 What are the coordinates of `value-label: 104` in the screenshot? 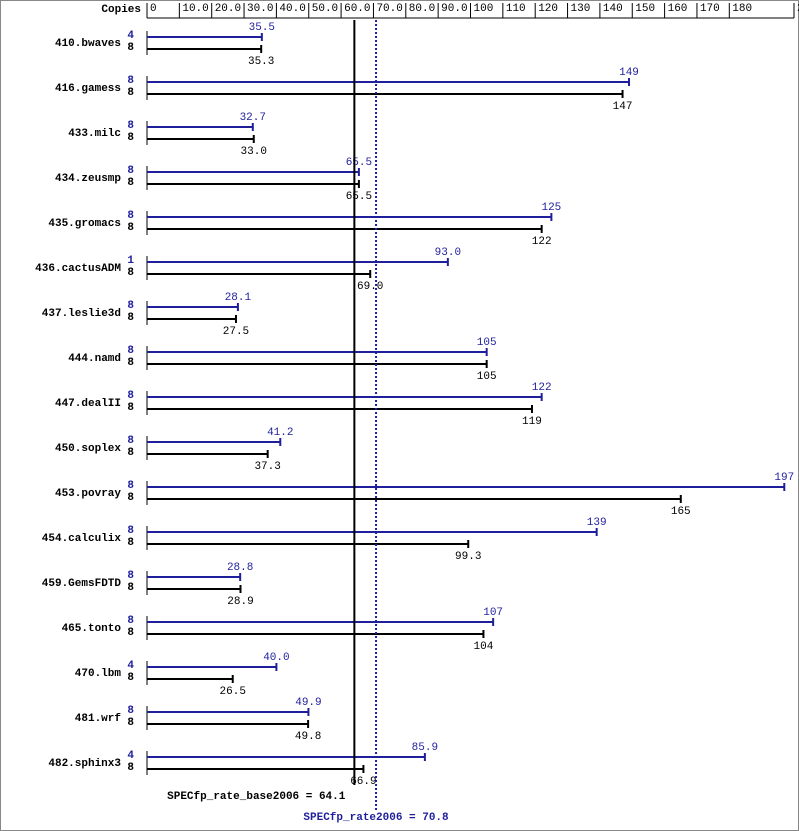 It's located at (484, 647).